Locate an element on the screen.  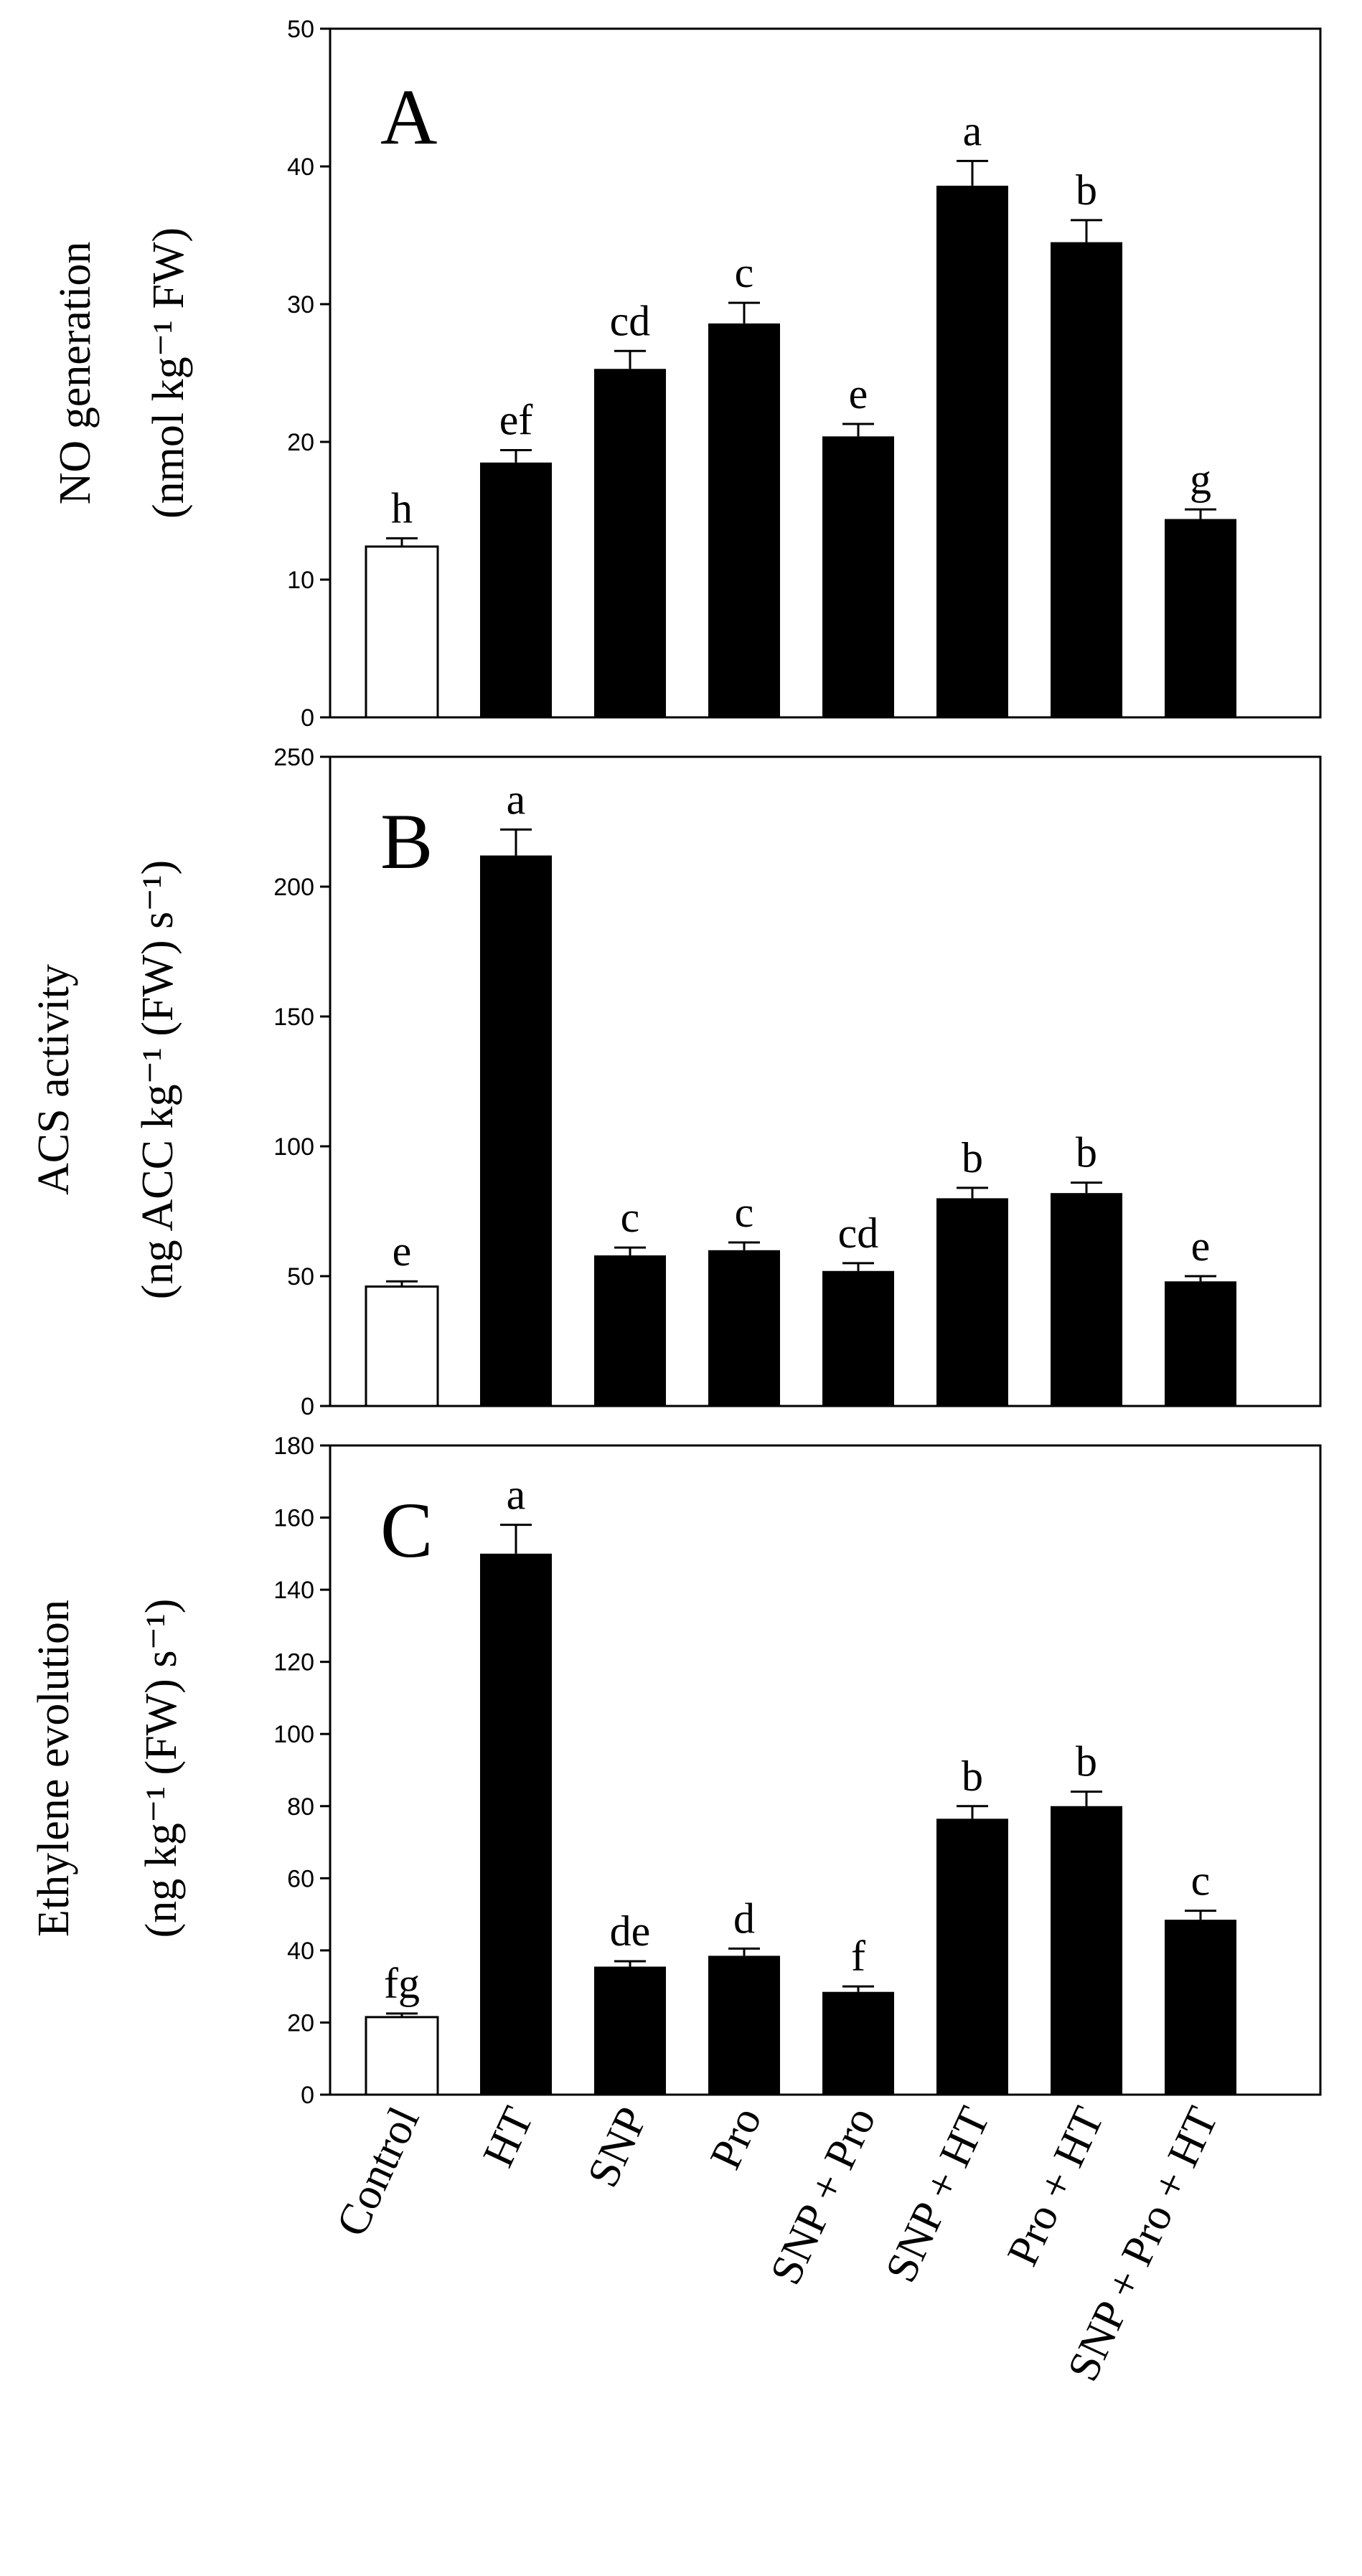
x-category-label-0: Control is located at coordinates (378, 2171).